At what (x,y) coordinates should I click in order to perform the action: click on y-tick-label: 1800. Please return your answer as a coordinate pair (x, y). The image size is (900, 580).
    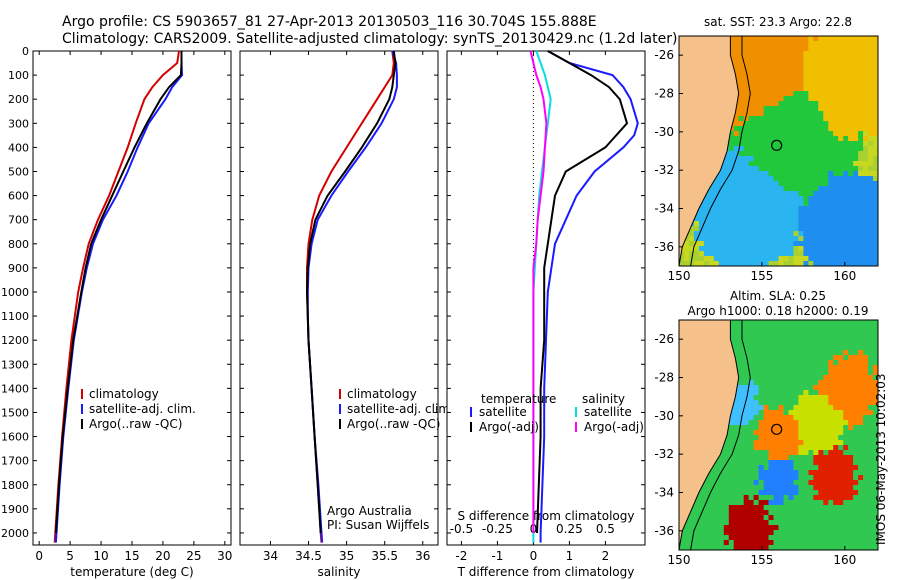
    Looking at the image, I should click on (15, 485).